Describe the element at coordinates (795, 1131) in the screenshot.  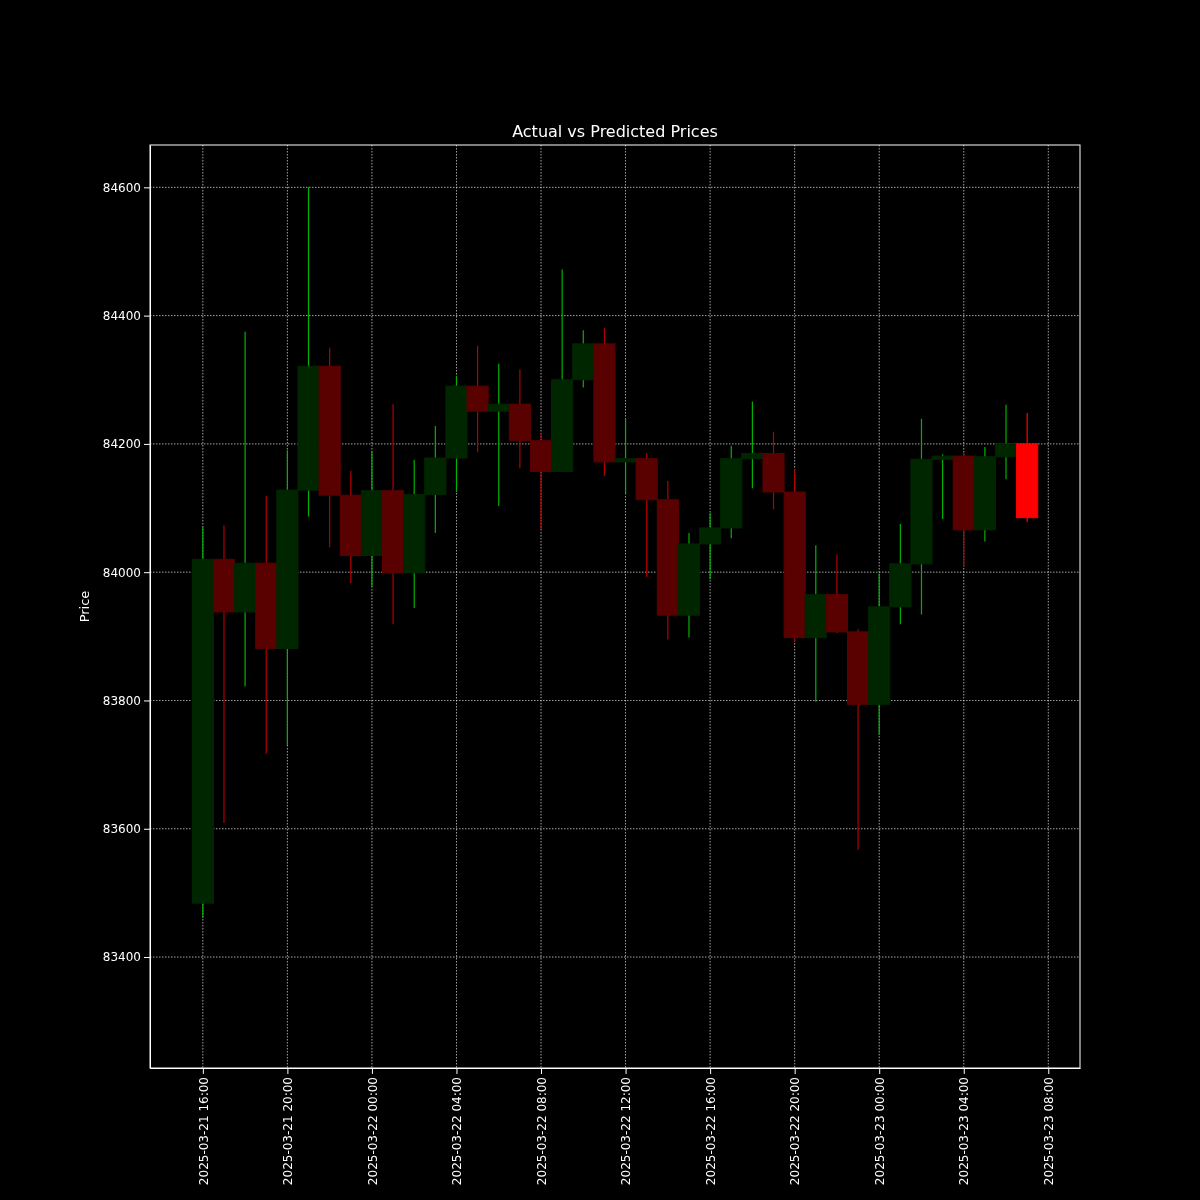
I see `x-tick-label: 2025-03-22 20:00` at that location.